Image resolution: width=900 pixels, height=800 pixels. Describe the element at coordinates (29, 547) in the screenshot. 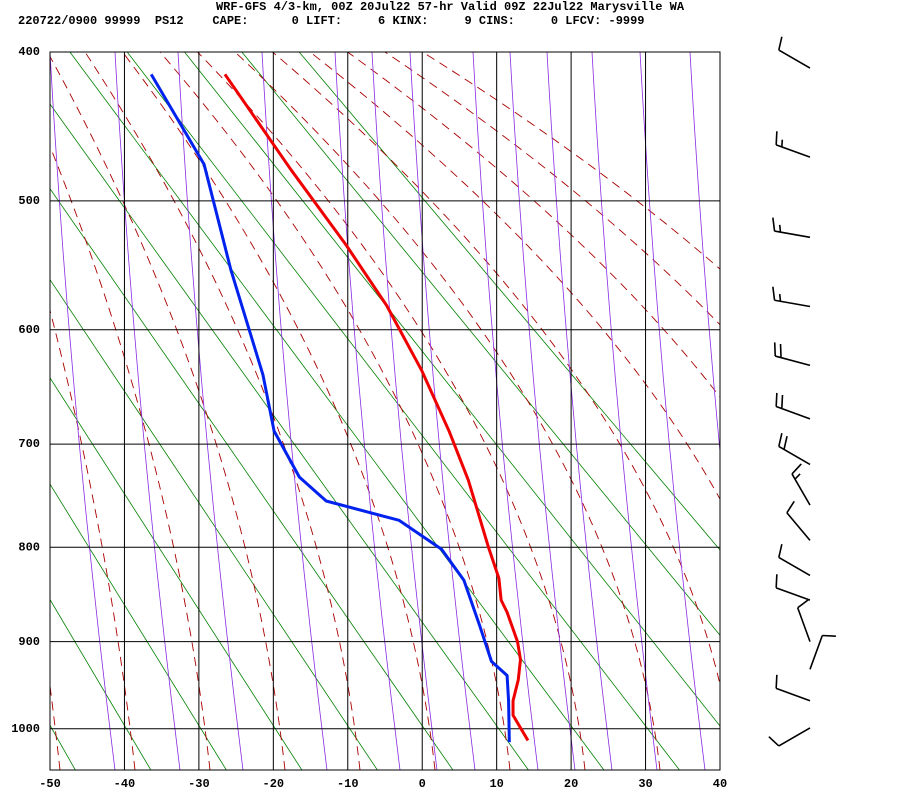

I see `y-tick-label: 800` at that location.